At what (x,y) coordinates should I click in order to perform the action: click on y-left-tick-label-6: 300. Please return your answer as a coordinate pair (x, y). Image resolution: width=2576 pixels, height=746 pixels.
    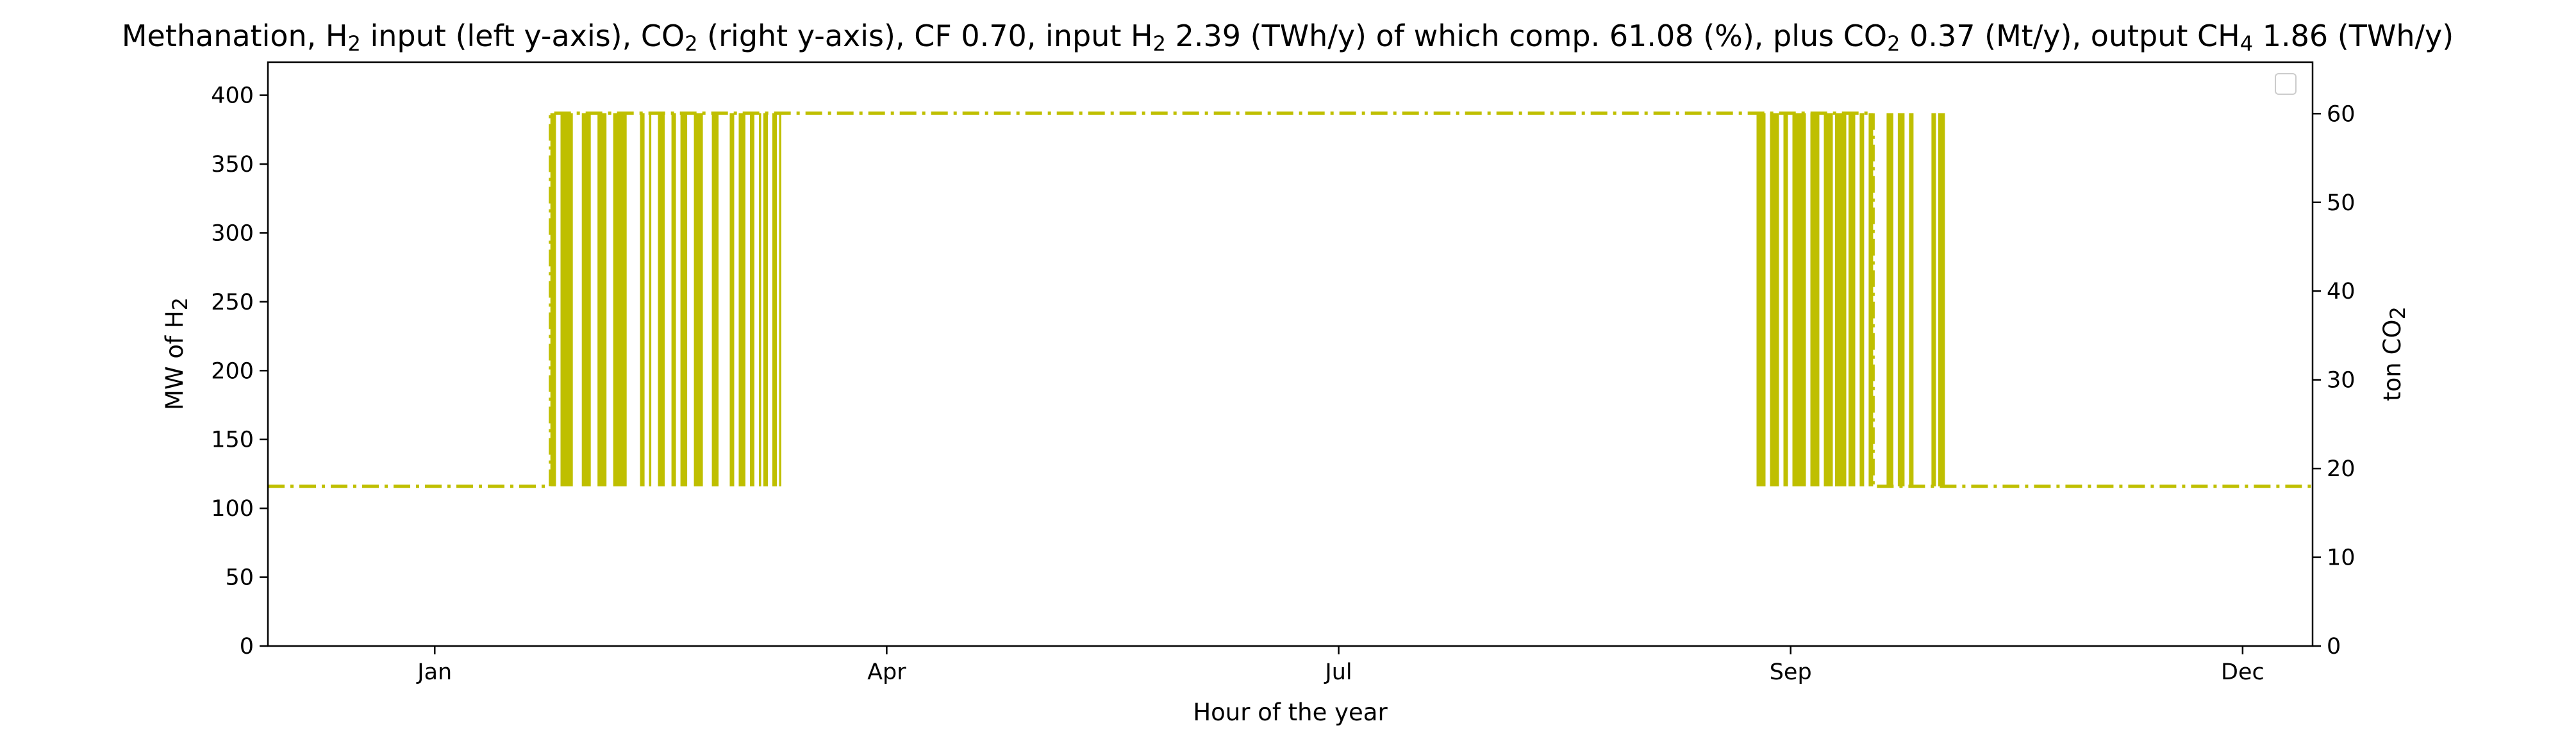
    Looking at the image, I should click on (232, 233).